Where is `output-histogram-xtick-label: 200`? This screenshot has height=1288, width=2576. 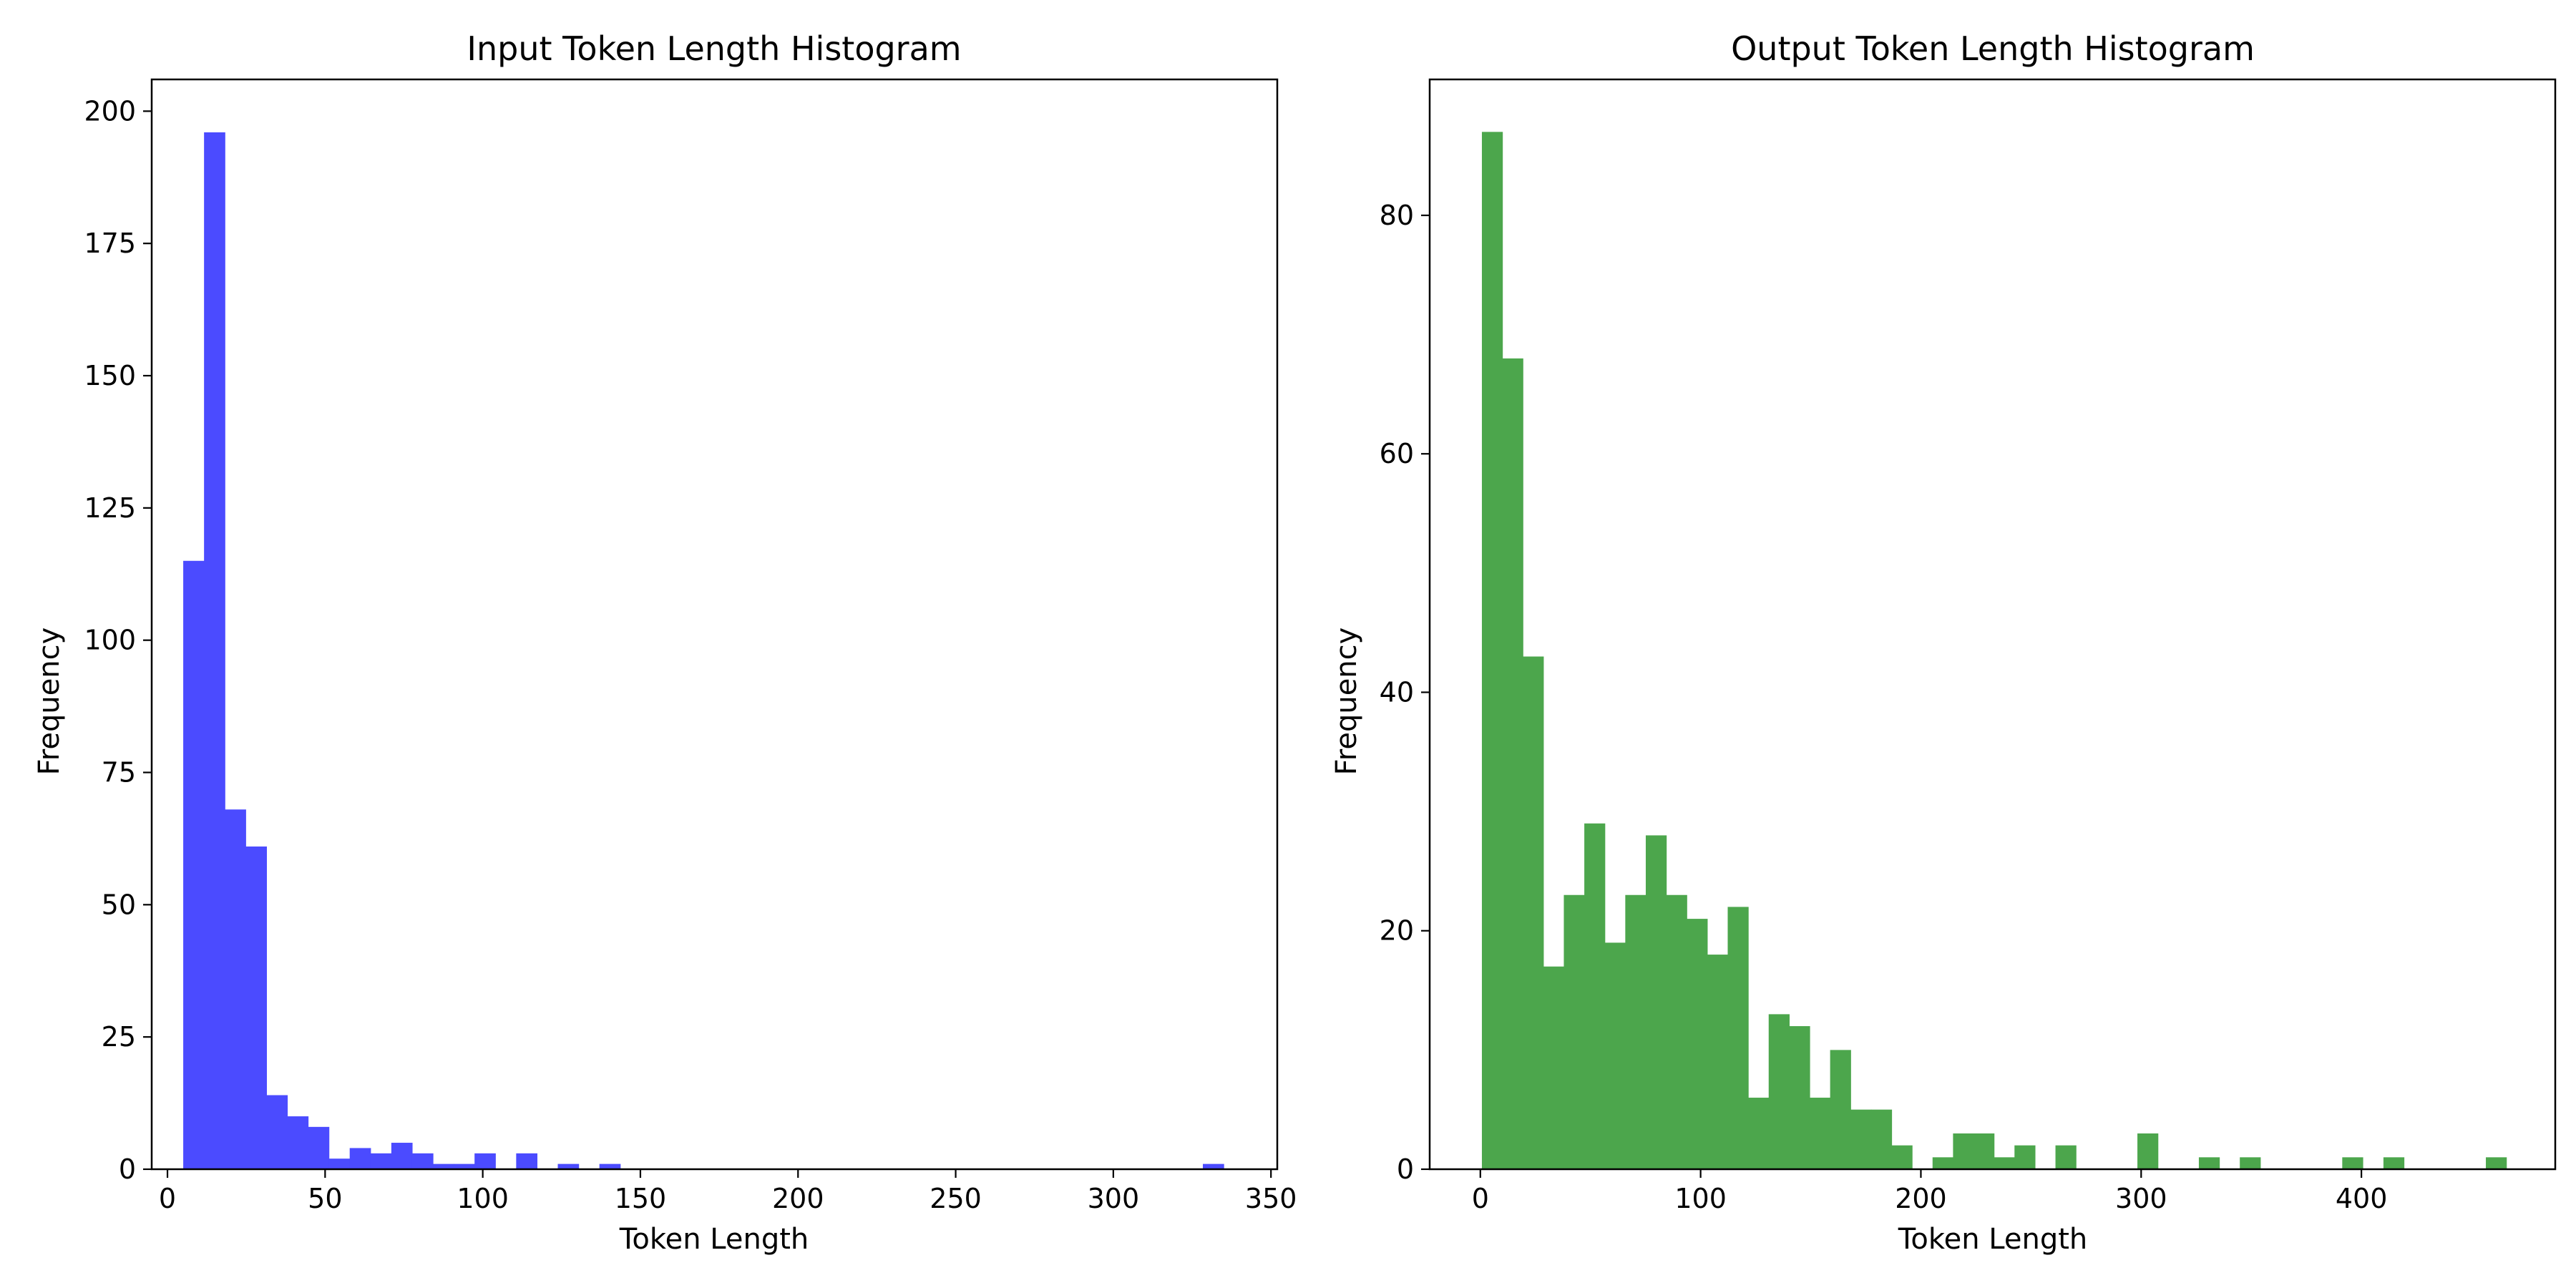 output-histogram-xtick-label: 200 is located at coordinates (1921, 1198).